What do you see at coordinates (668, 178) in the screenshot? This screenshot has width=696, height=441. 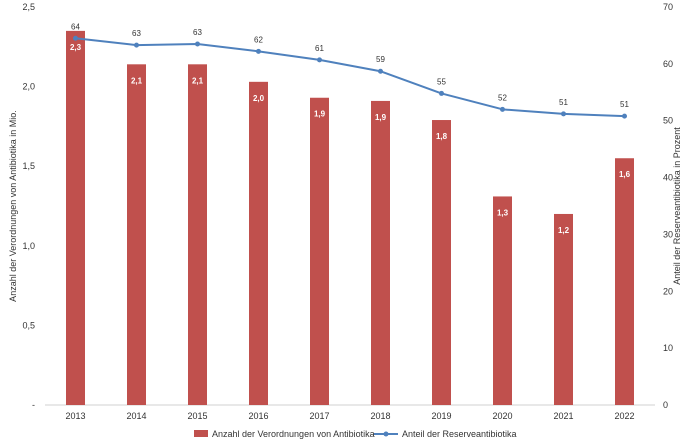 I see `y-right-tick-label: 40` at bounding box center [668, 178].